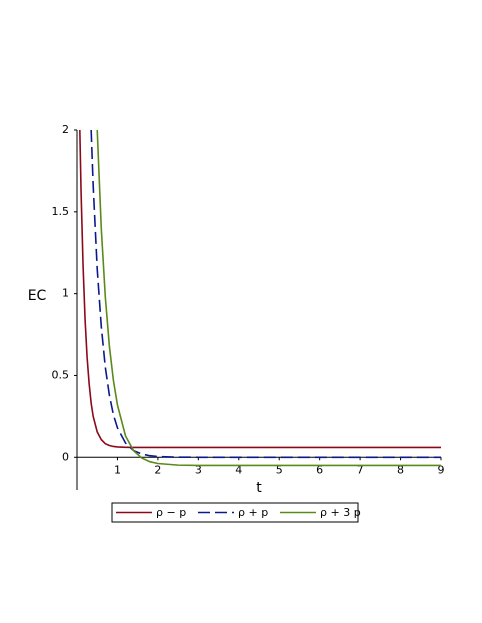 Image resolution: width=482 pixels, height=623 pixels. Describe the element at coordinates (340, 512) in the screenshot. I see `legend-label: ρ + 3 p` at that location.